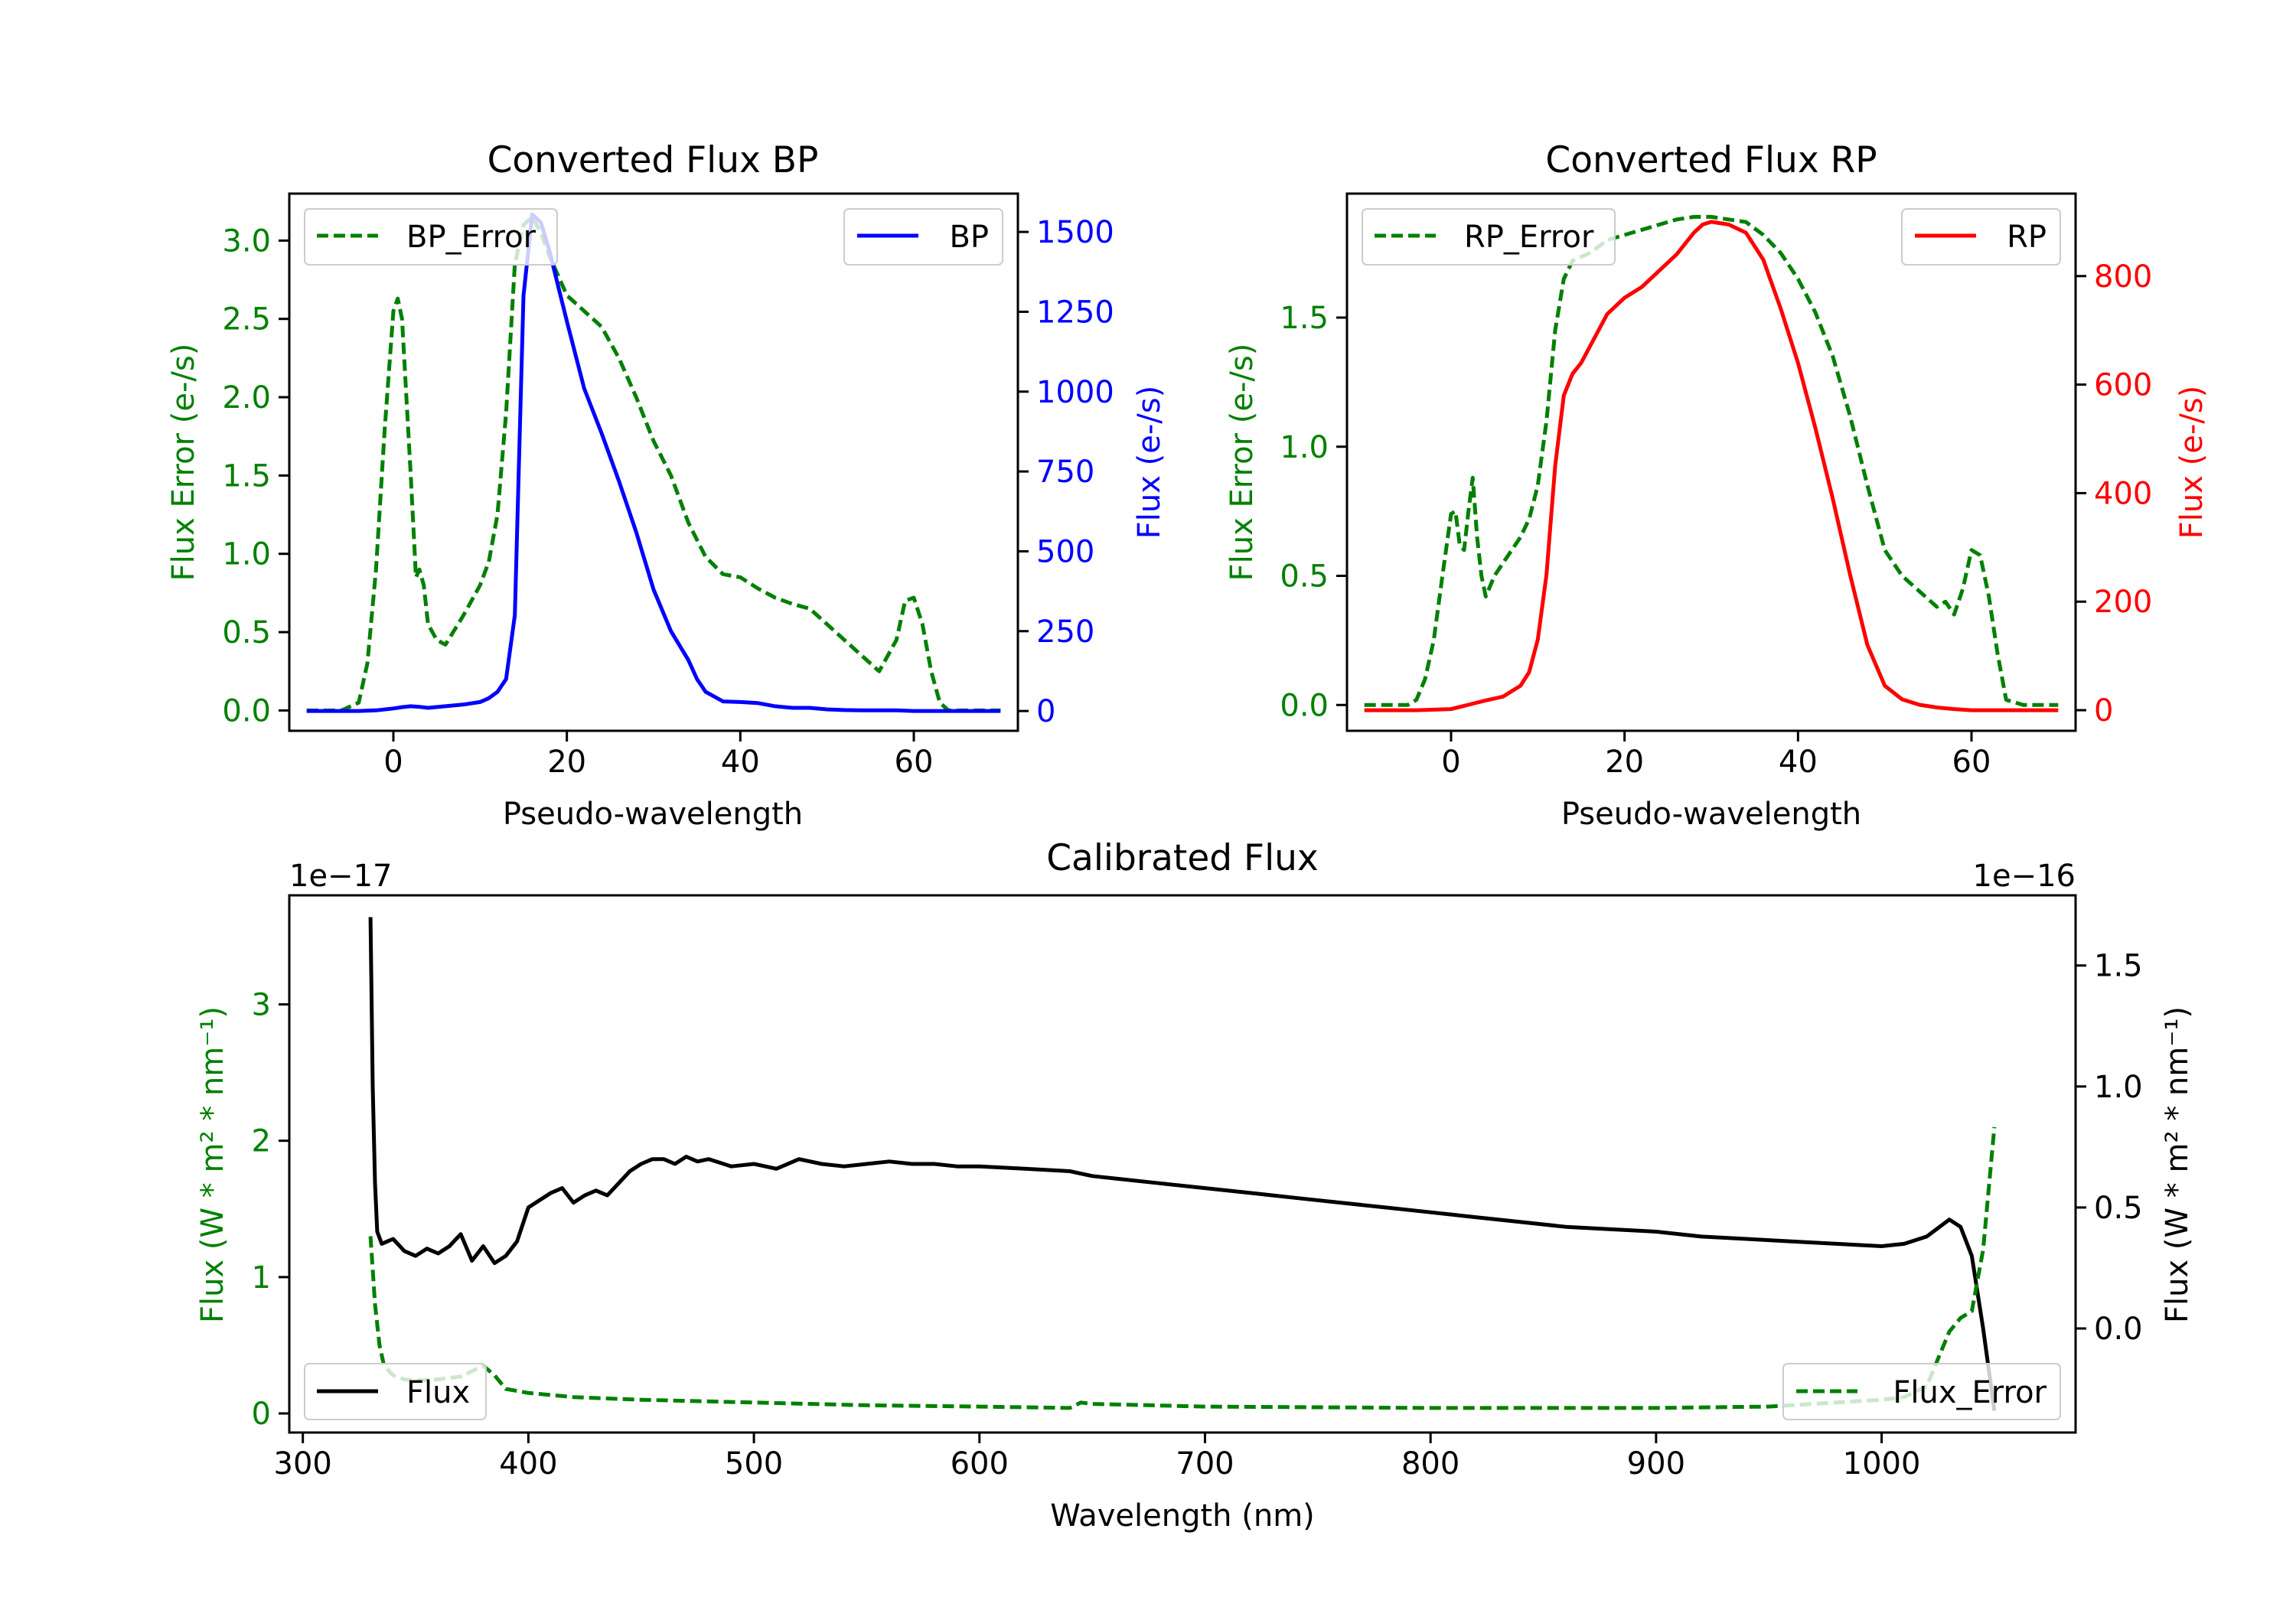 The height and width of the screenshot is (1607, 2296). I want to click on bp-xtick-label: 40, so click(740, 762).